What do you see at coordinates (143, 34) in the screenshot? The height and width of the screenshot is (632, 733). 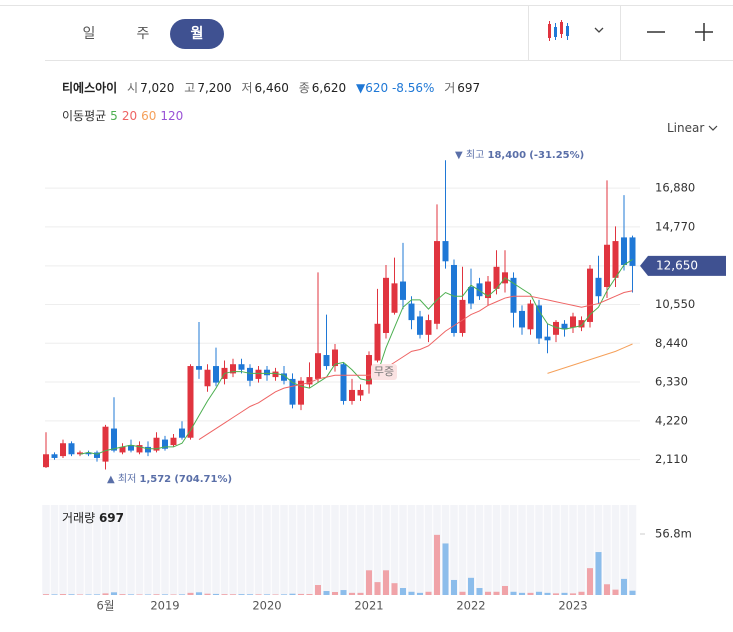 I see `tab-week: 주` at bounding box center [143, 34].